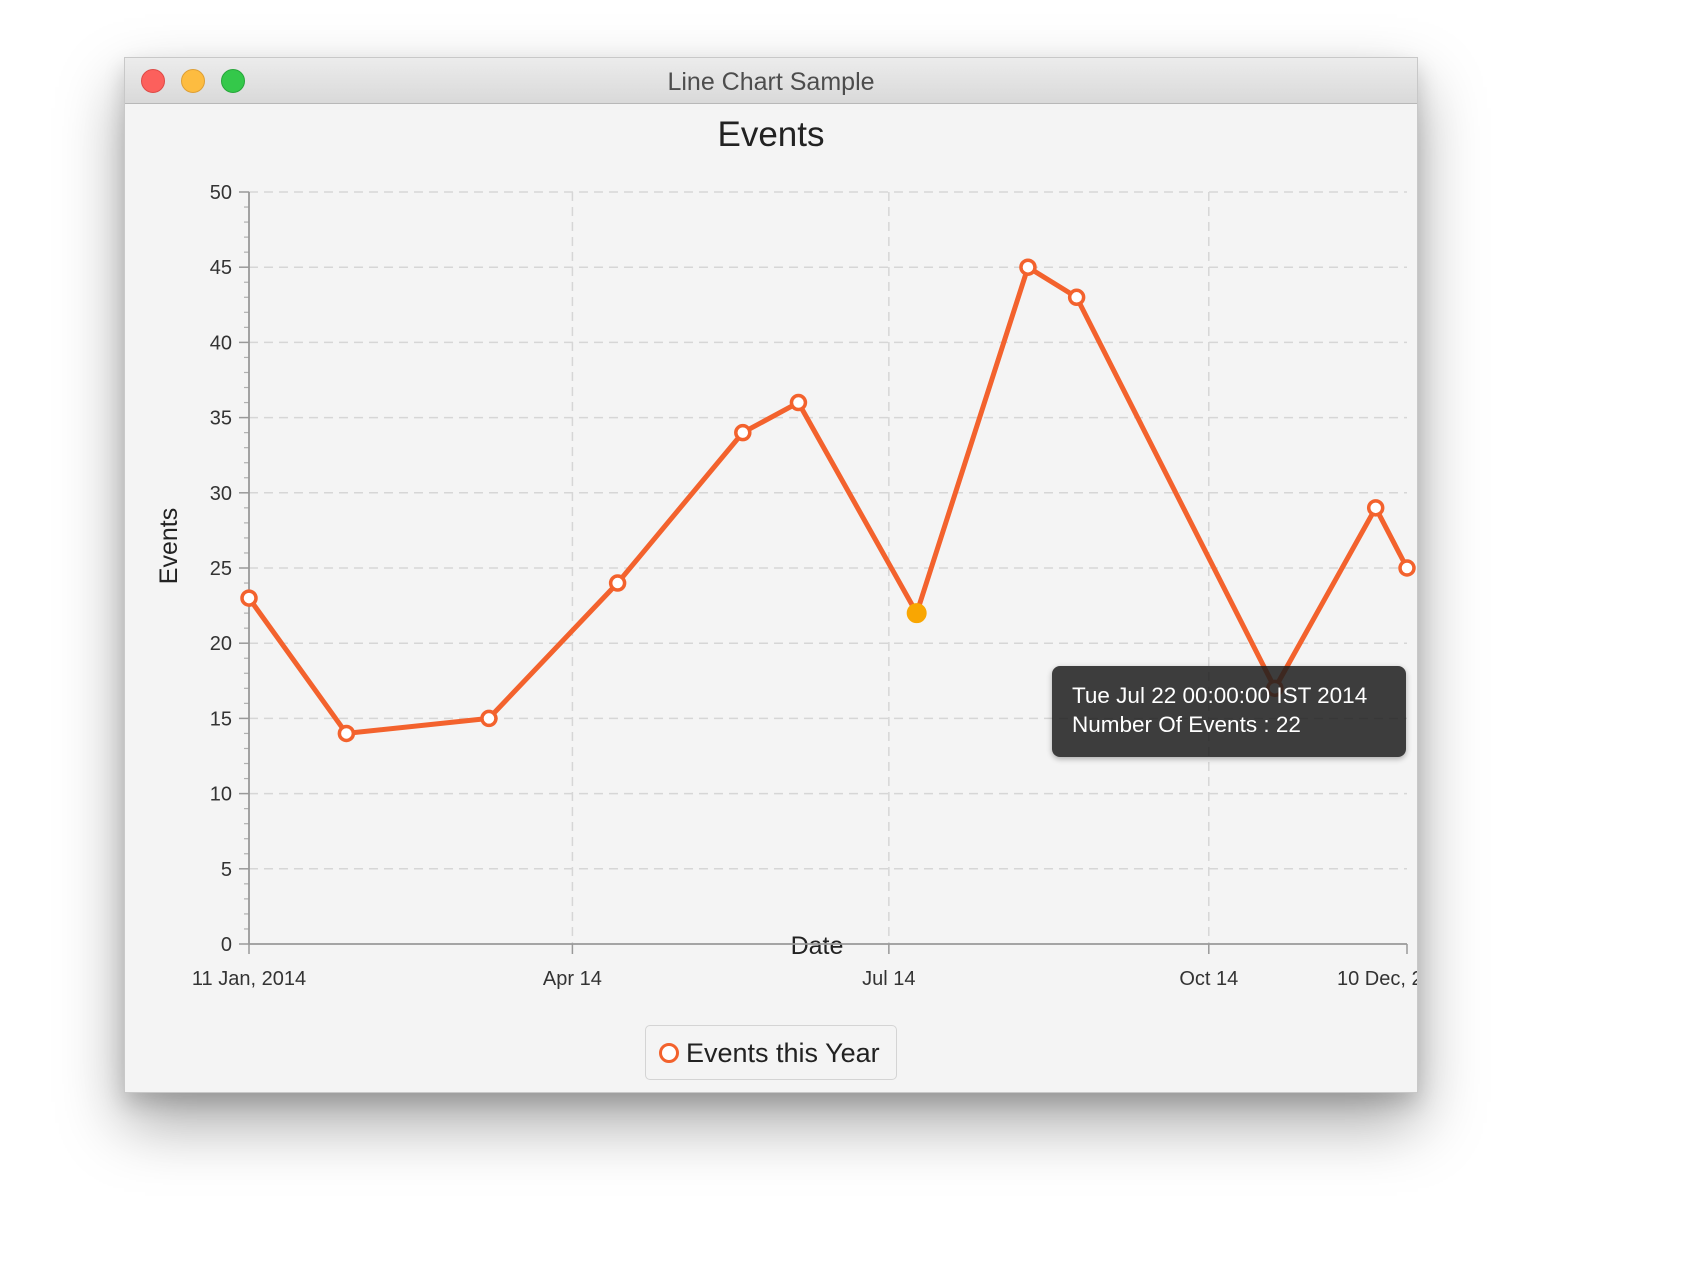 The image size is (1690, 1274). What do you see at coordinates (221, 343) in the screenshot?
I see `y-tick-label: 40` at bounding box center [221, 343].